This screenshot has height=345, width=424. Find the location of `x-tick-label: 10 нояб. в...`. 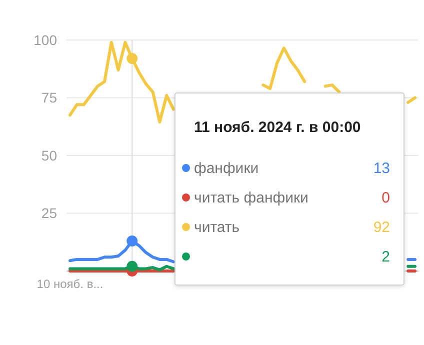

x-tick-label: 10 нояб. в... is located at coordinates (70, 284).